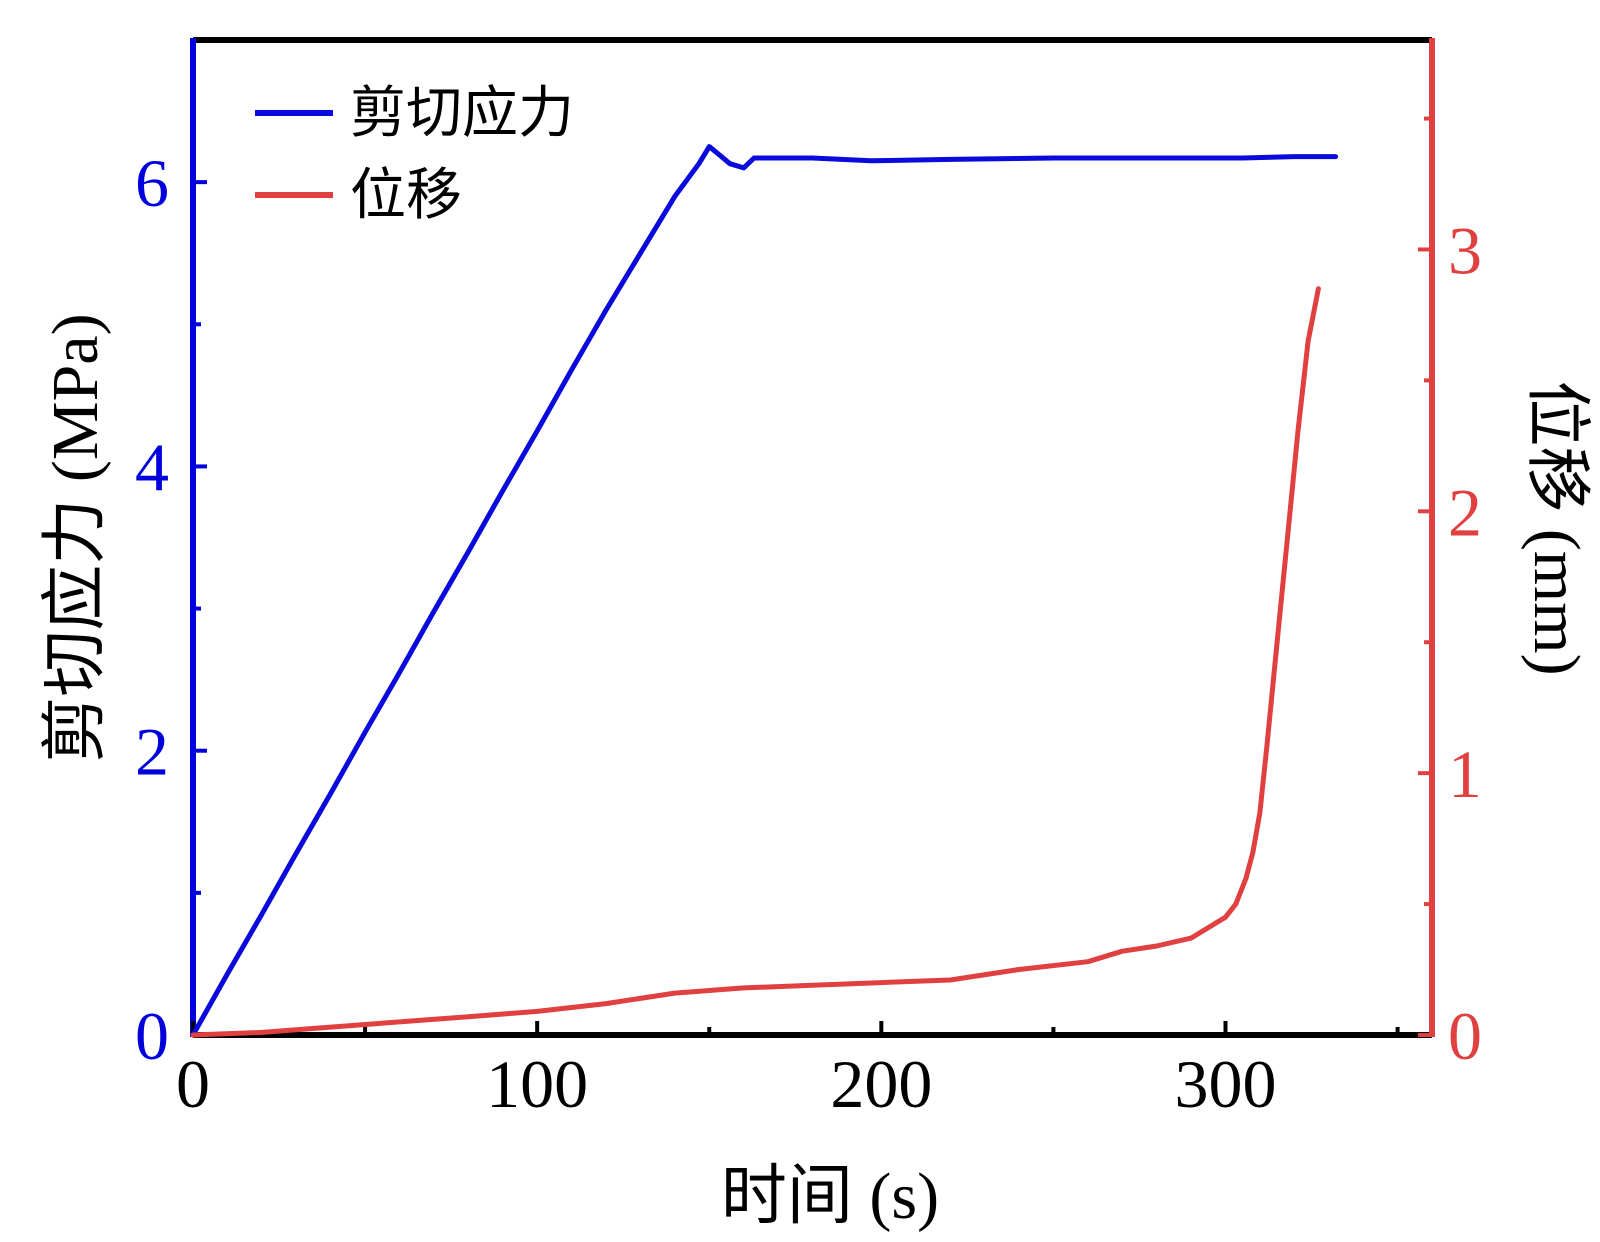 This screenshot has width=1600, height=1242. I want to click on y-right-tick-label-1: 1, so click(1465, 774).